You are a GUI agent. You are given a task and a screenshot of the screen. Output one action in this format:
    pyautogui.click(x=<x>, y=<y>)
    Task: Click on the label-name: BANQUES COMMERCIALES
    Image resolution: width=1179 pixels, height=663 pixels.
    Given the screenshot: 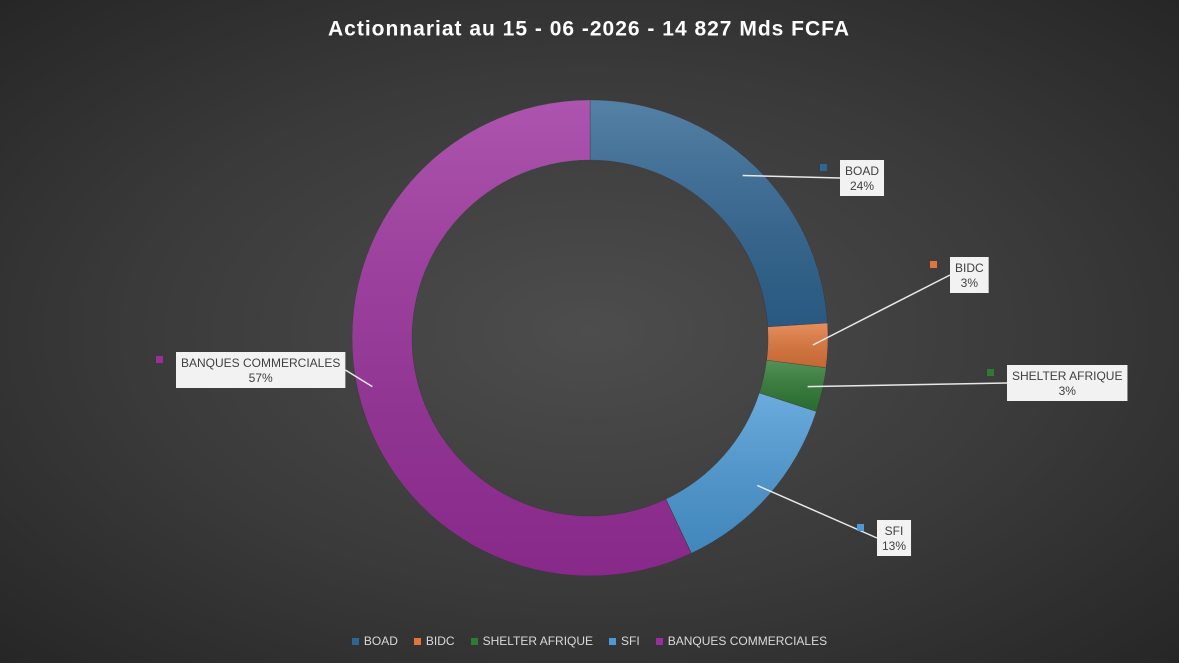 What is the action you would take?
    pyautogui.click(x=260, y=363)
    